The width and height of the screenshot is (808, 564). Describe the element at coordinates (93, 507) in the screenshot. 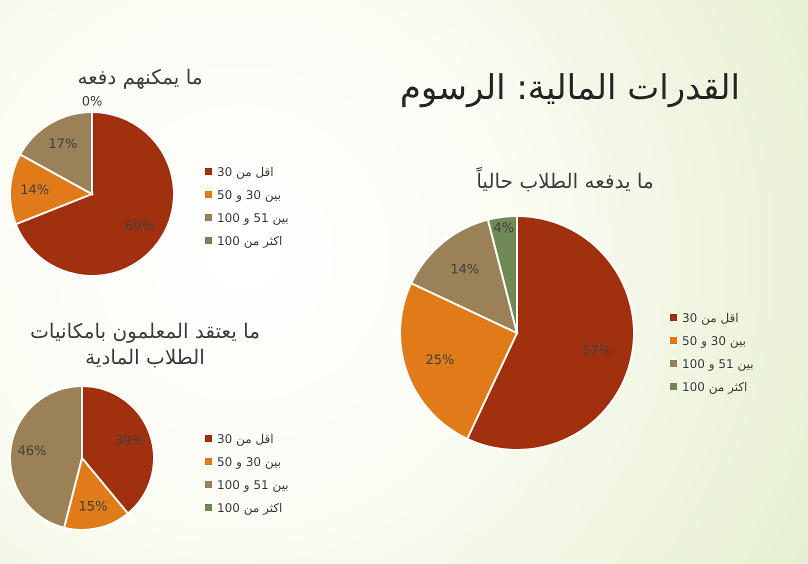

I see `data-label: 15%` at that location.